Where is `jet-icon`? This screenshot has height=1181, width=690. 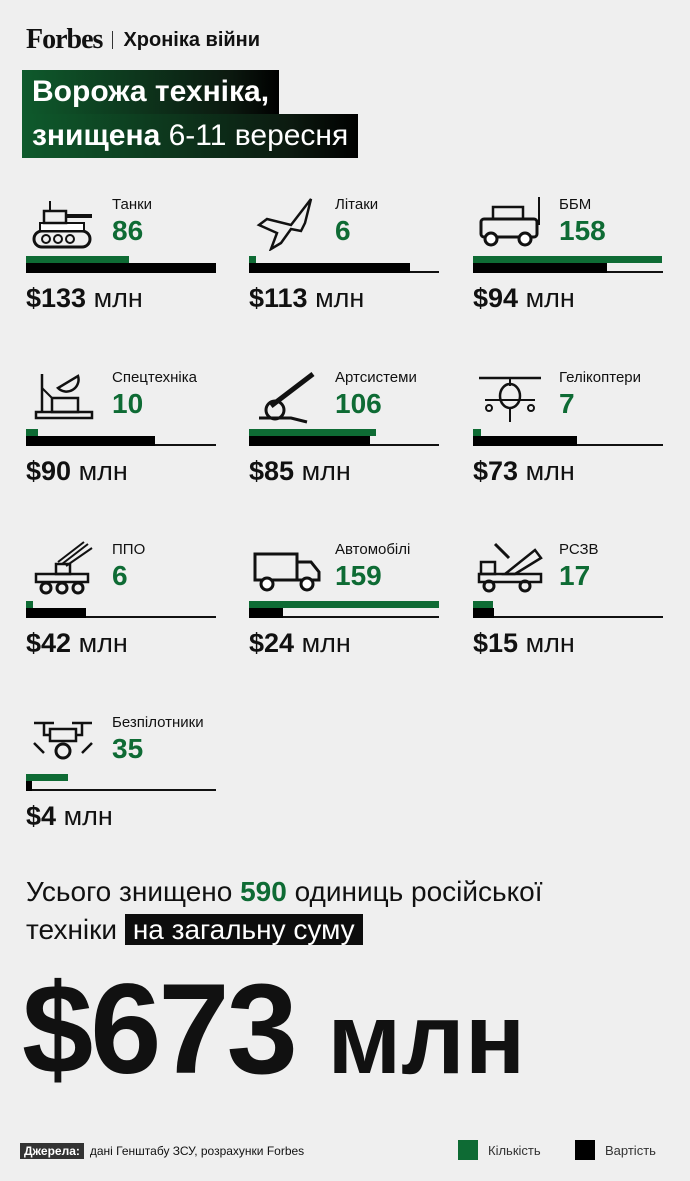 jet-icon is located at coordinates (284, 224).